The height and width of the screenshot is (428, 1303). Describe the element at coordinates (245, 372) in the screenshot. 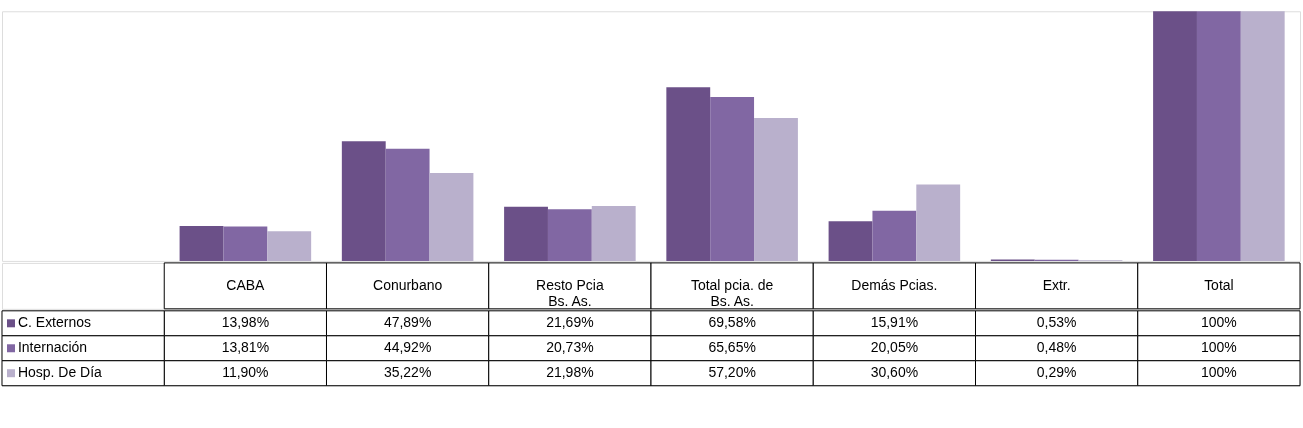

I see `data-label: 11,90%` at that location.